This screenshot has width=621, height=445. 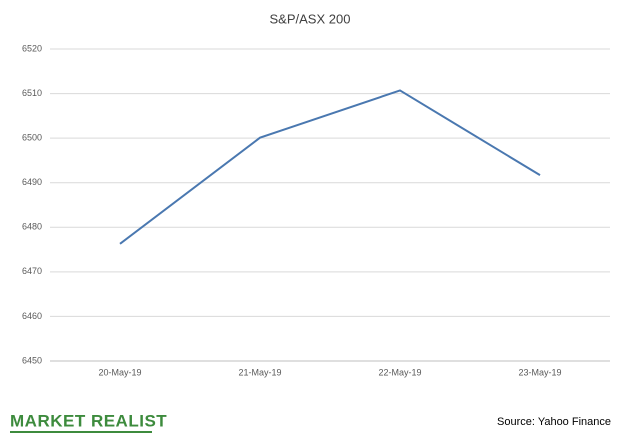 I want to click on brand-logo: MARKET REALIST, so click(x=88, y=420).